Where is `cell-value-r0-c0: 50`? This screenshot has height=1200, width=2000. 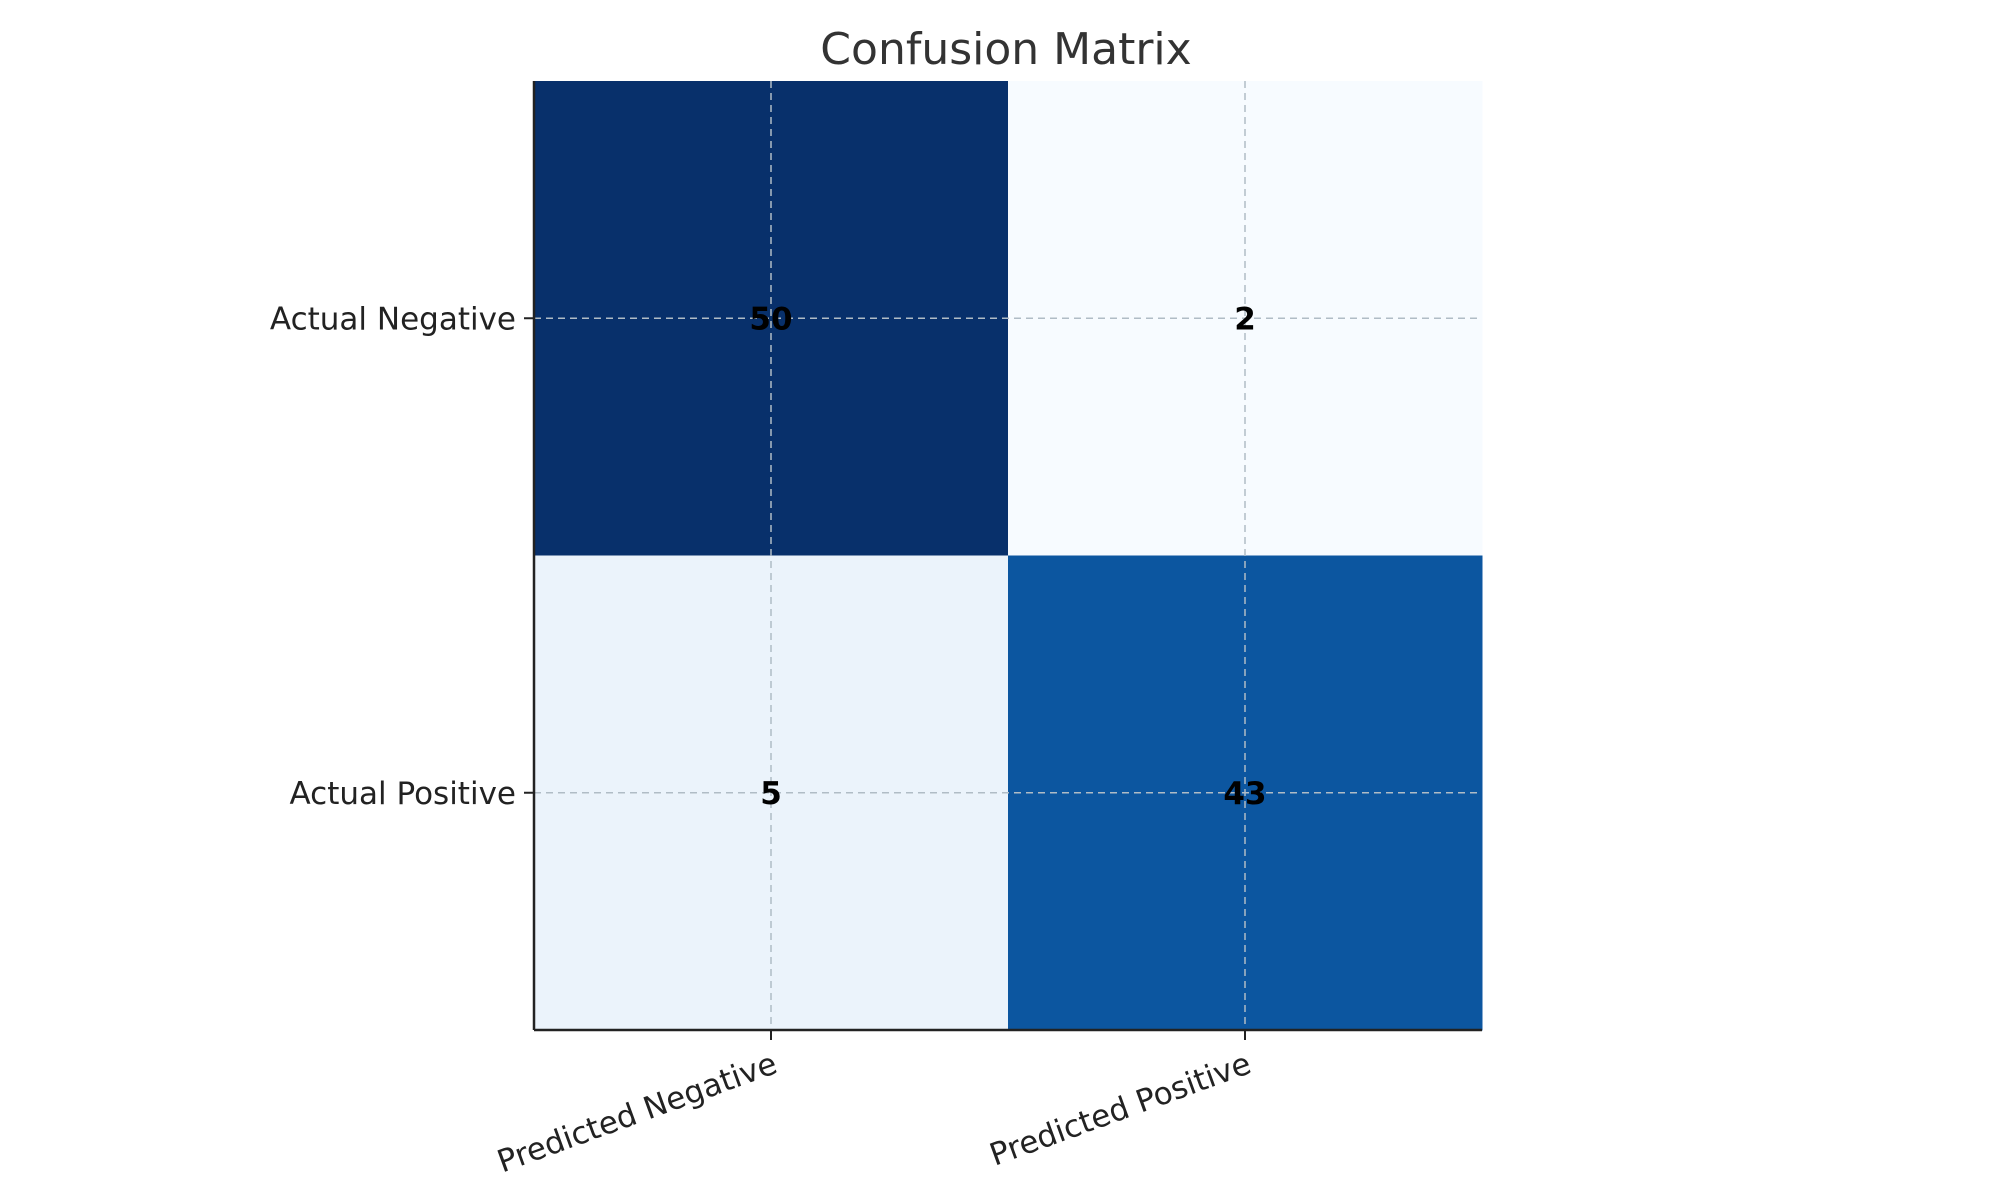 cell-value-r0-c0: 50 is located at coordinates (770, 319).